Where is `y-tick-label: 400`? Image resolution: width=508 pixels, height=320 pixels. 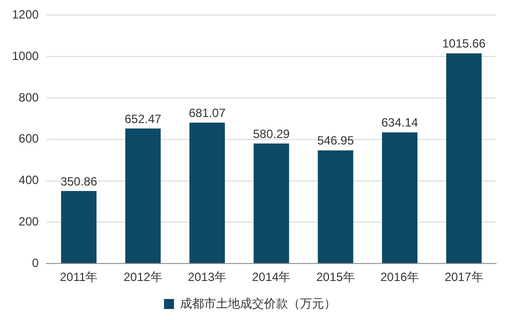 y-tick-label: 400 is located at coordinates (29, 180).